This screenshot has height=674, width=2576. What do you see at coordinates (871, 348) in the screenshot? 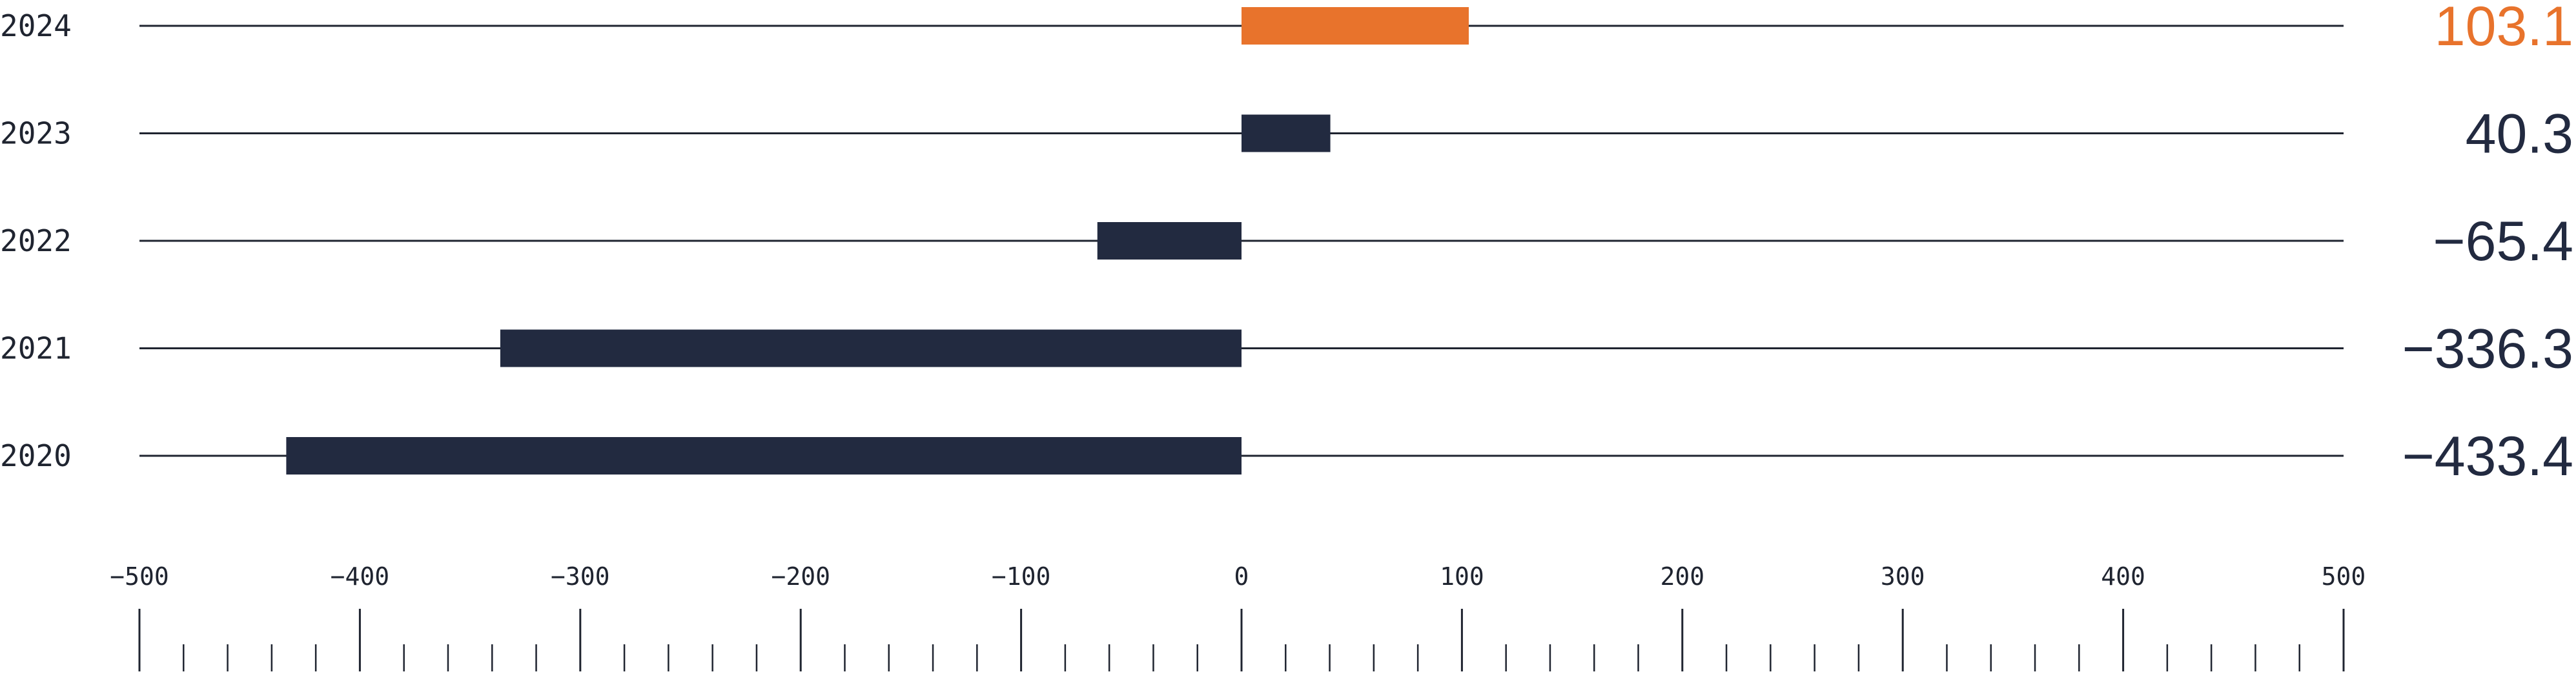
I see `bar-2021` at bounding box center [871, 348].